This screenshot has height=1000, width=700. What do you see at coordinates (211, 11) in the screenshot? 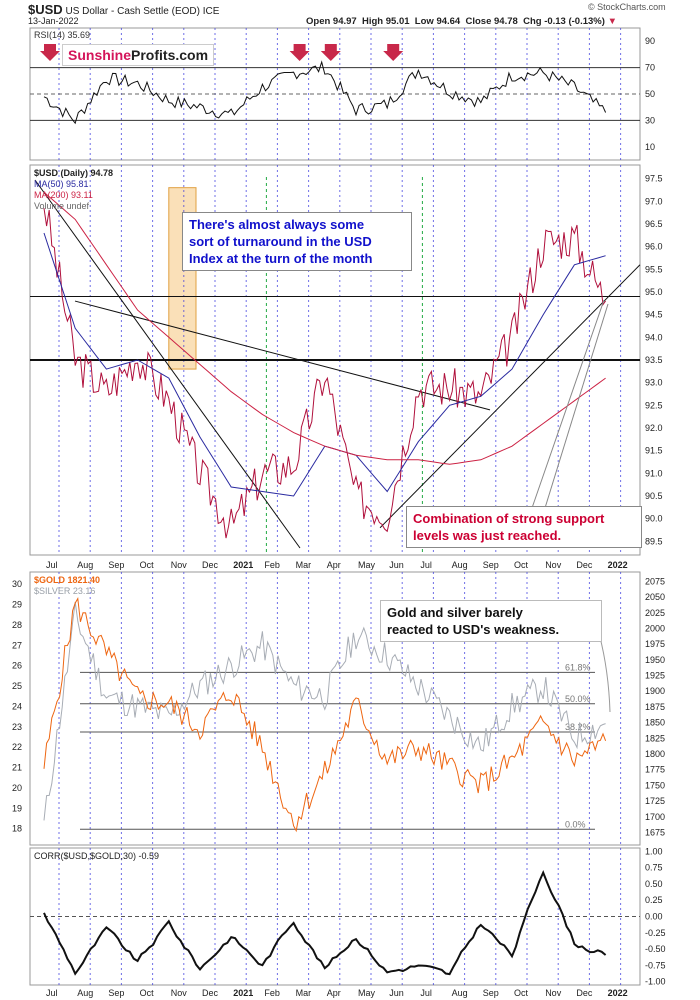
I see `exchange: ICE` at bounding box center [211, 11].